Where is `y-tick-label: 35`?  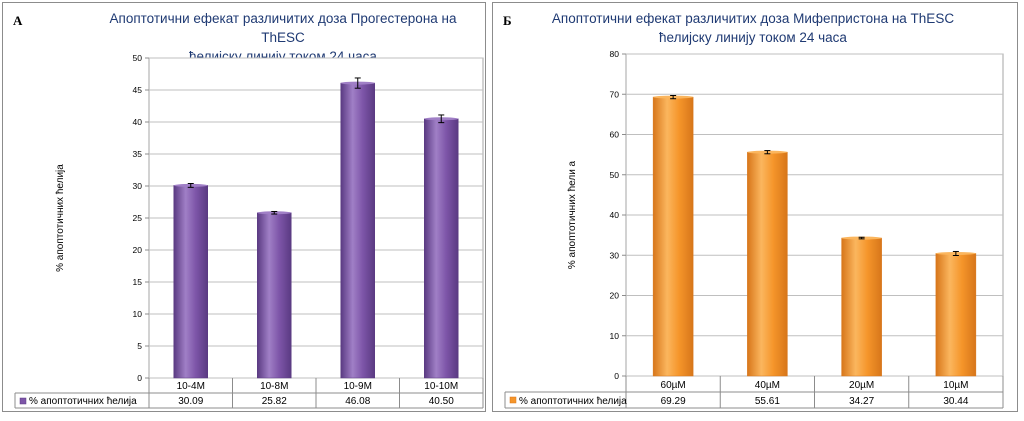 y-tick-label: 35 is located at coordinates (138, 154).